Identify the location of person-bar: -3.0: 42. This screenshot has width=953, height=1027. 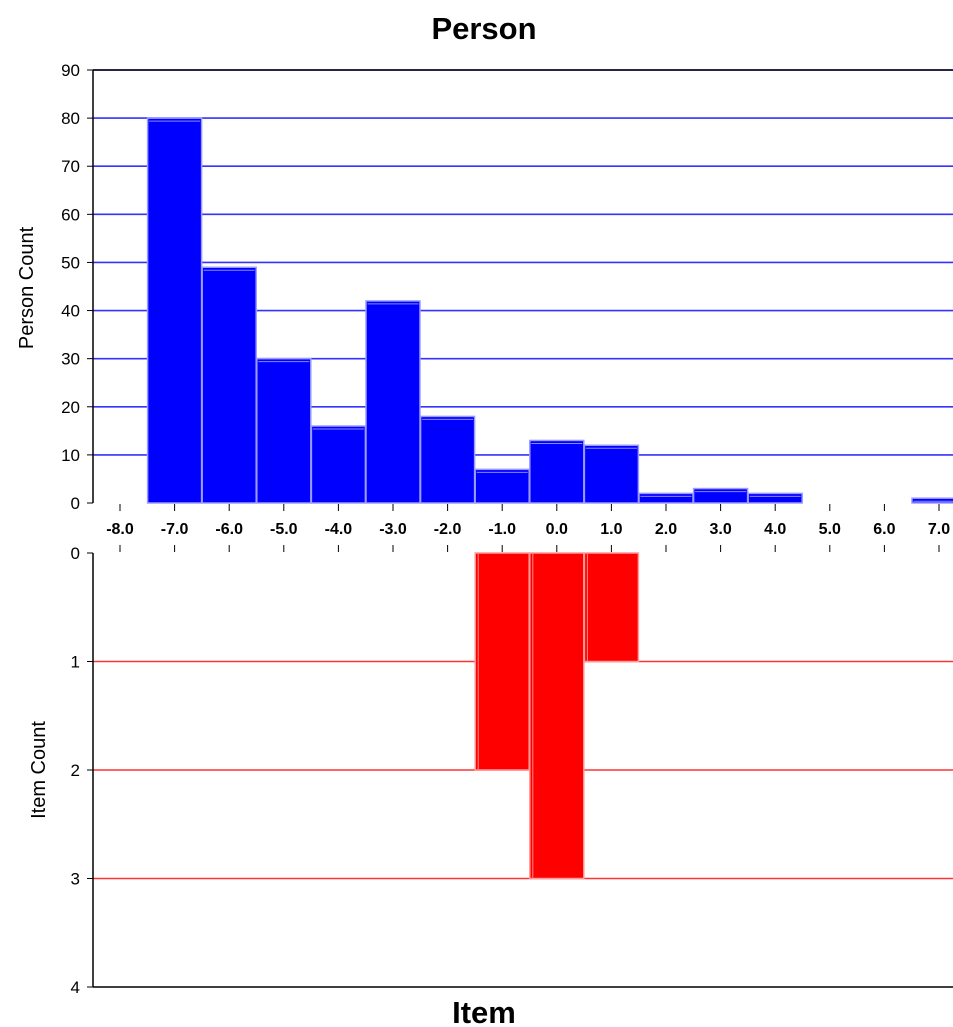
(393, 402).